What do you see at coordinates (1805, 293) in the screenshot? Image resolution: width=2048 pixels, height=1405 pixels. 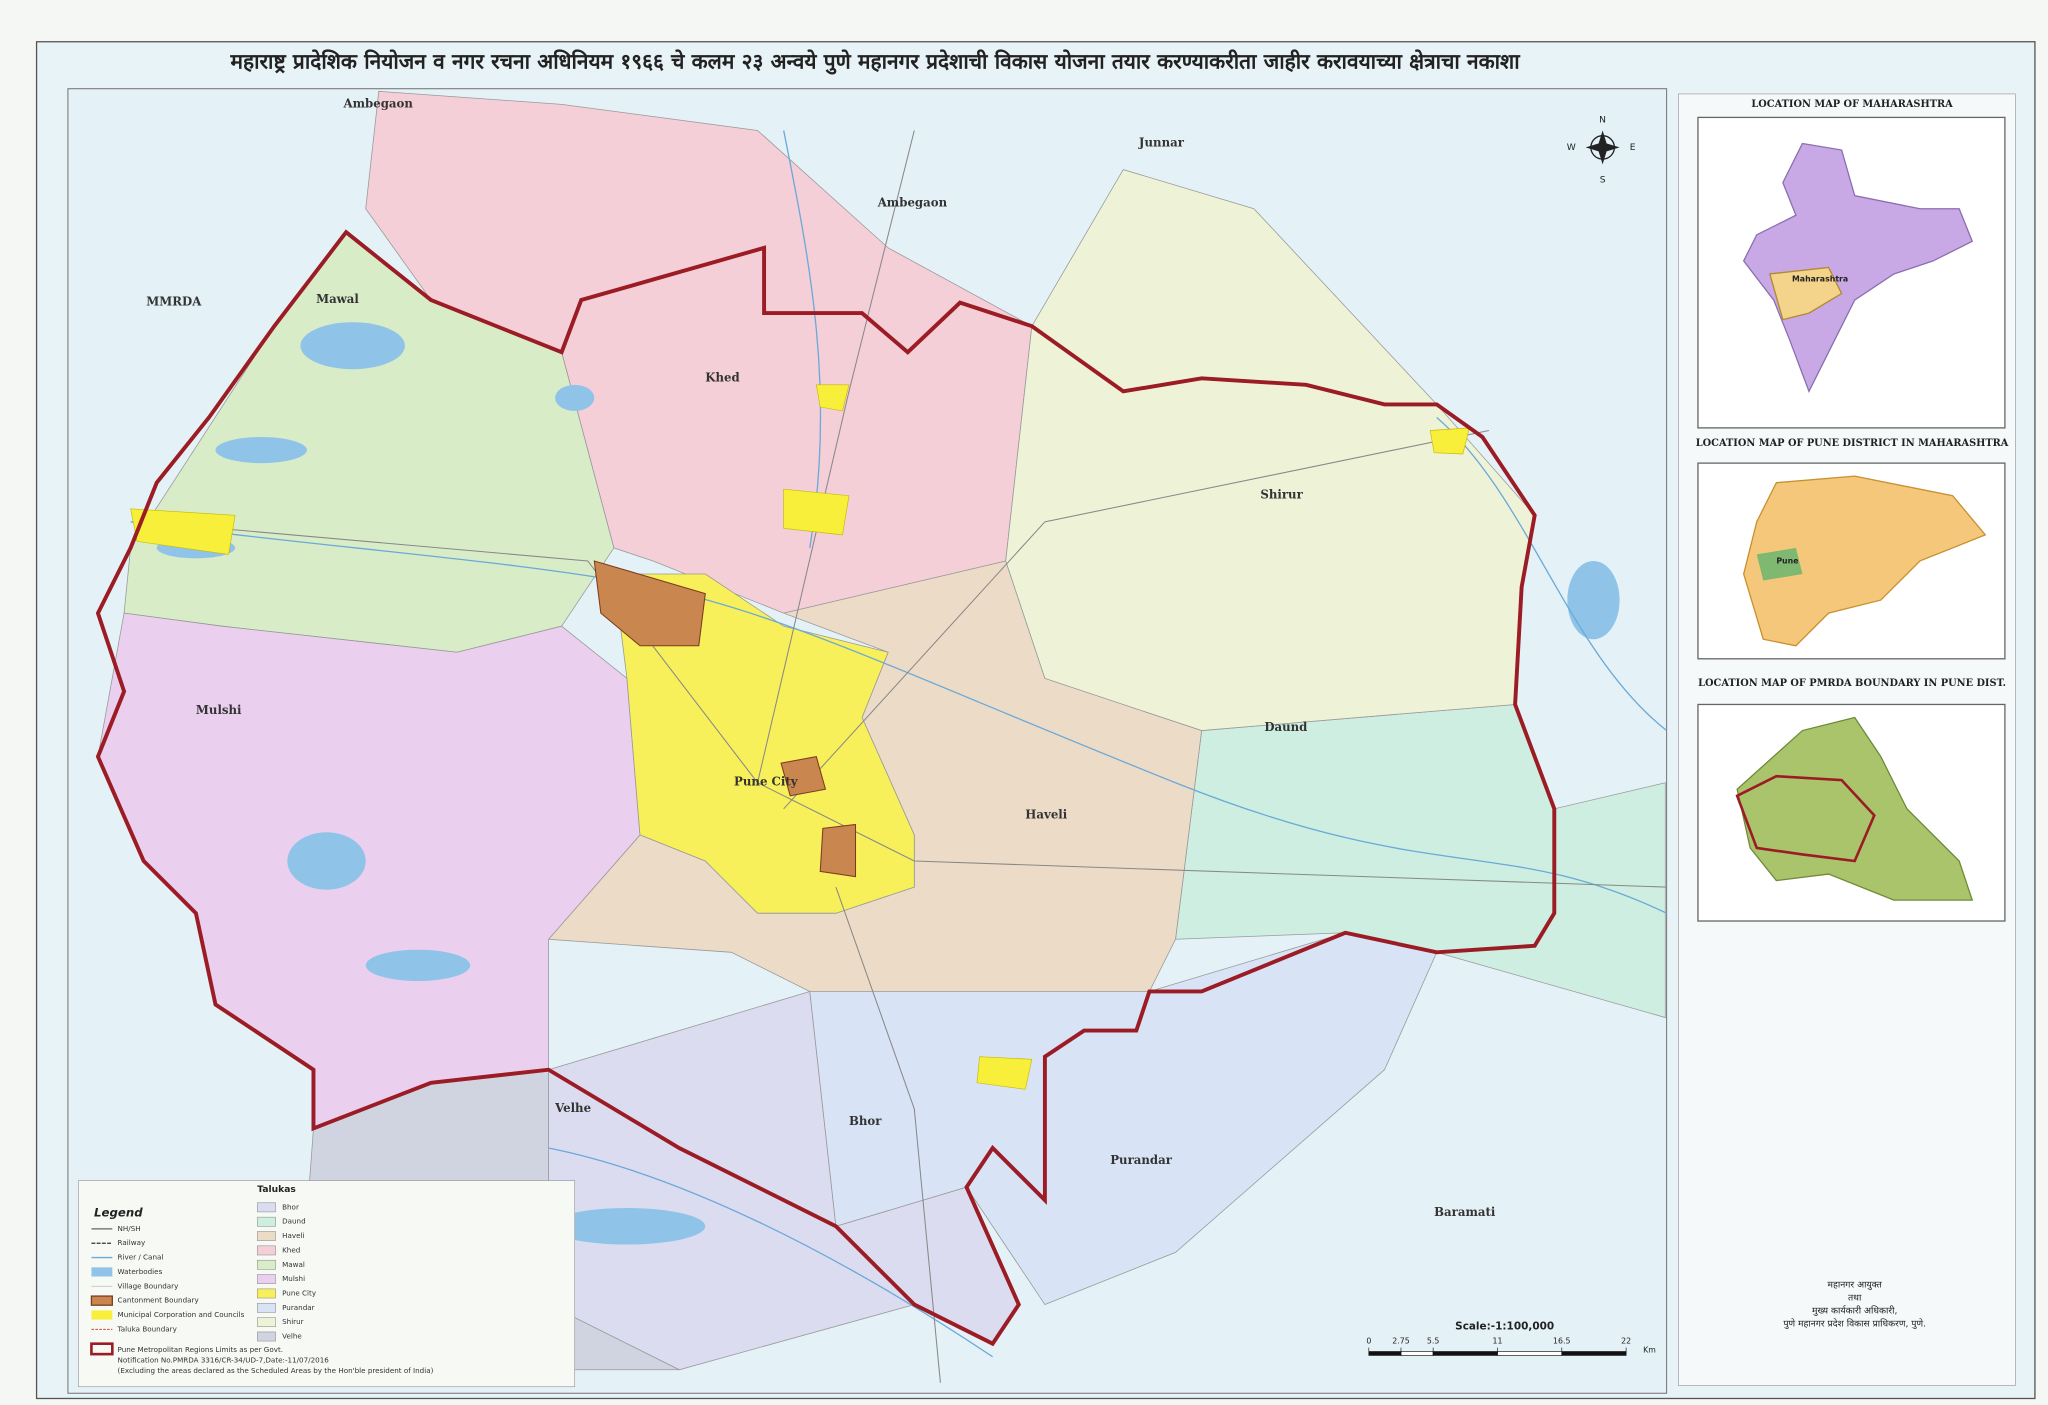 I see `maharashtra-outline` at bounding box center [1805, 293].